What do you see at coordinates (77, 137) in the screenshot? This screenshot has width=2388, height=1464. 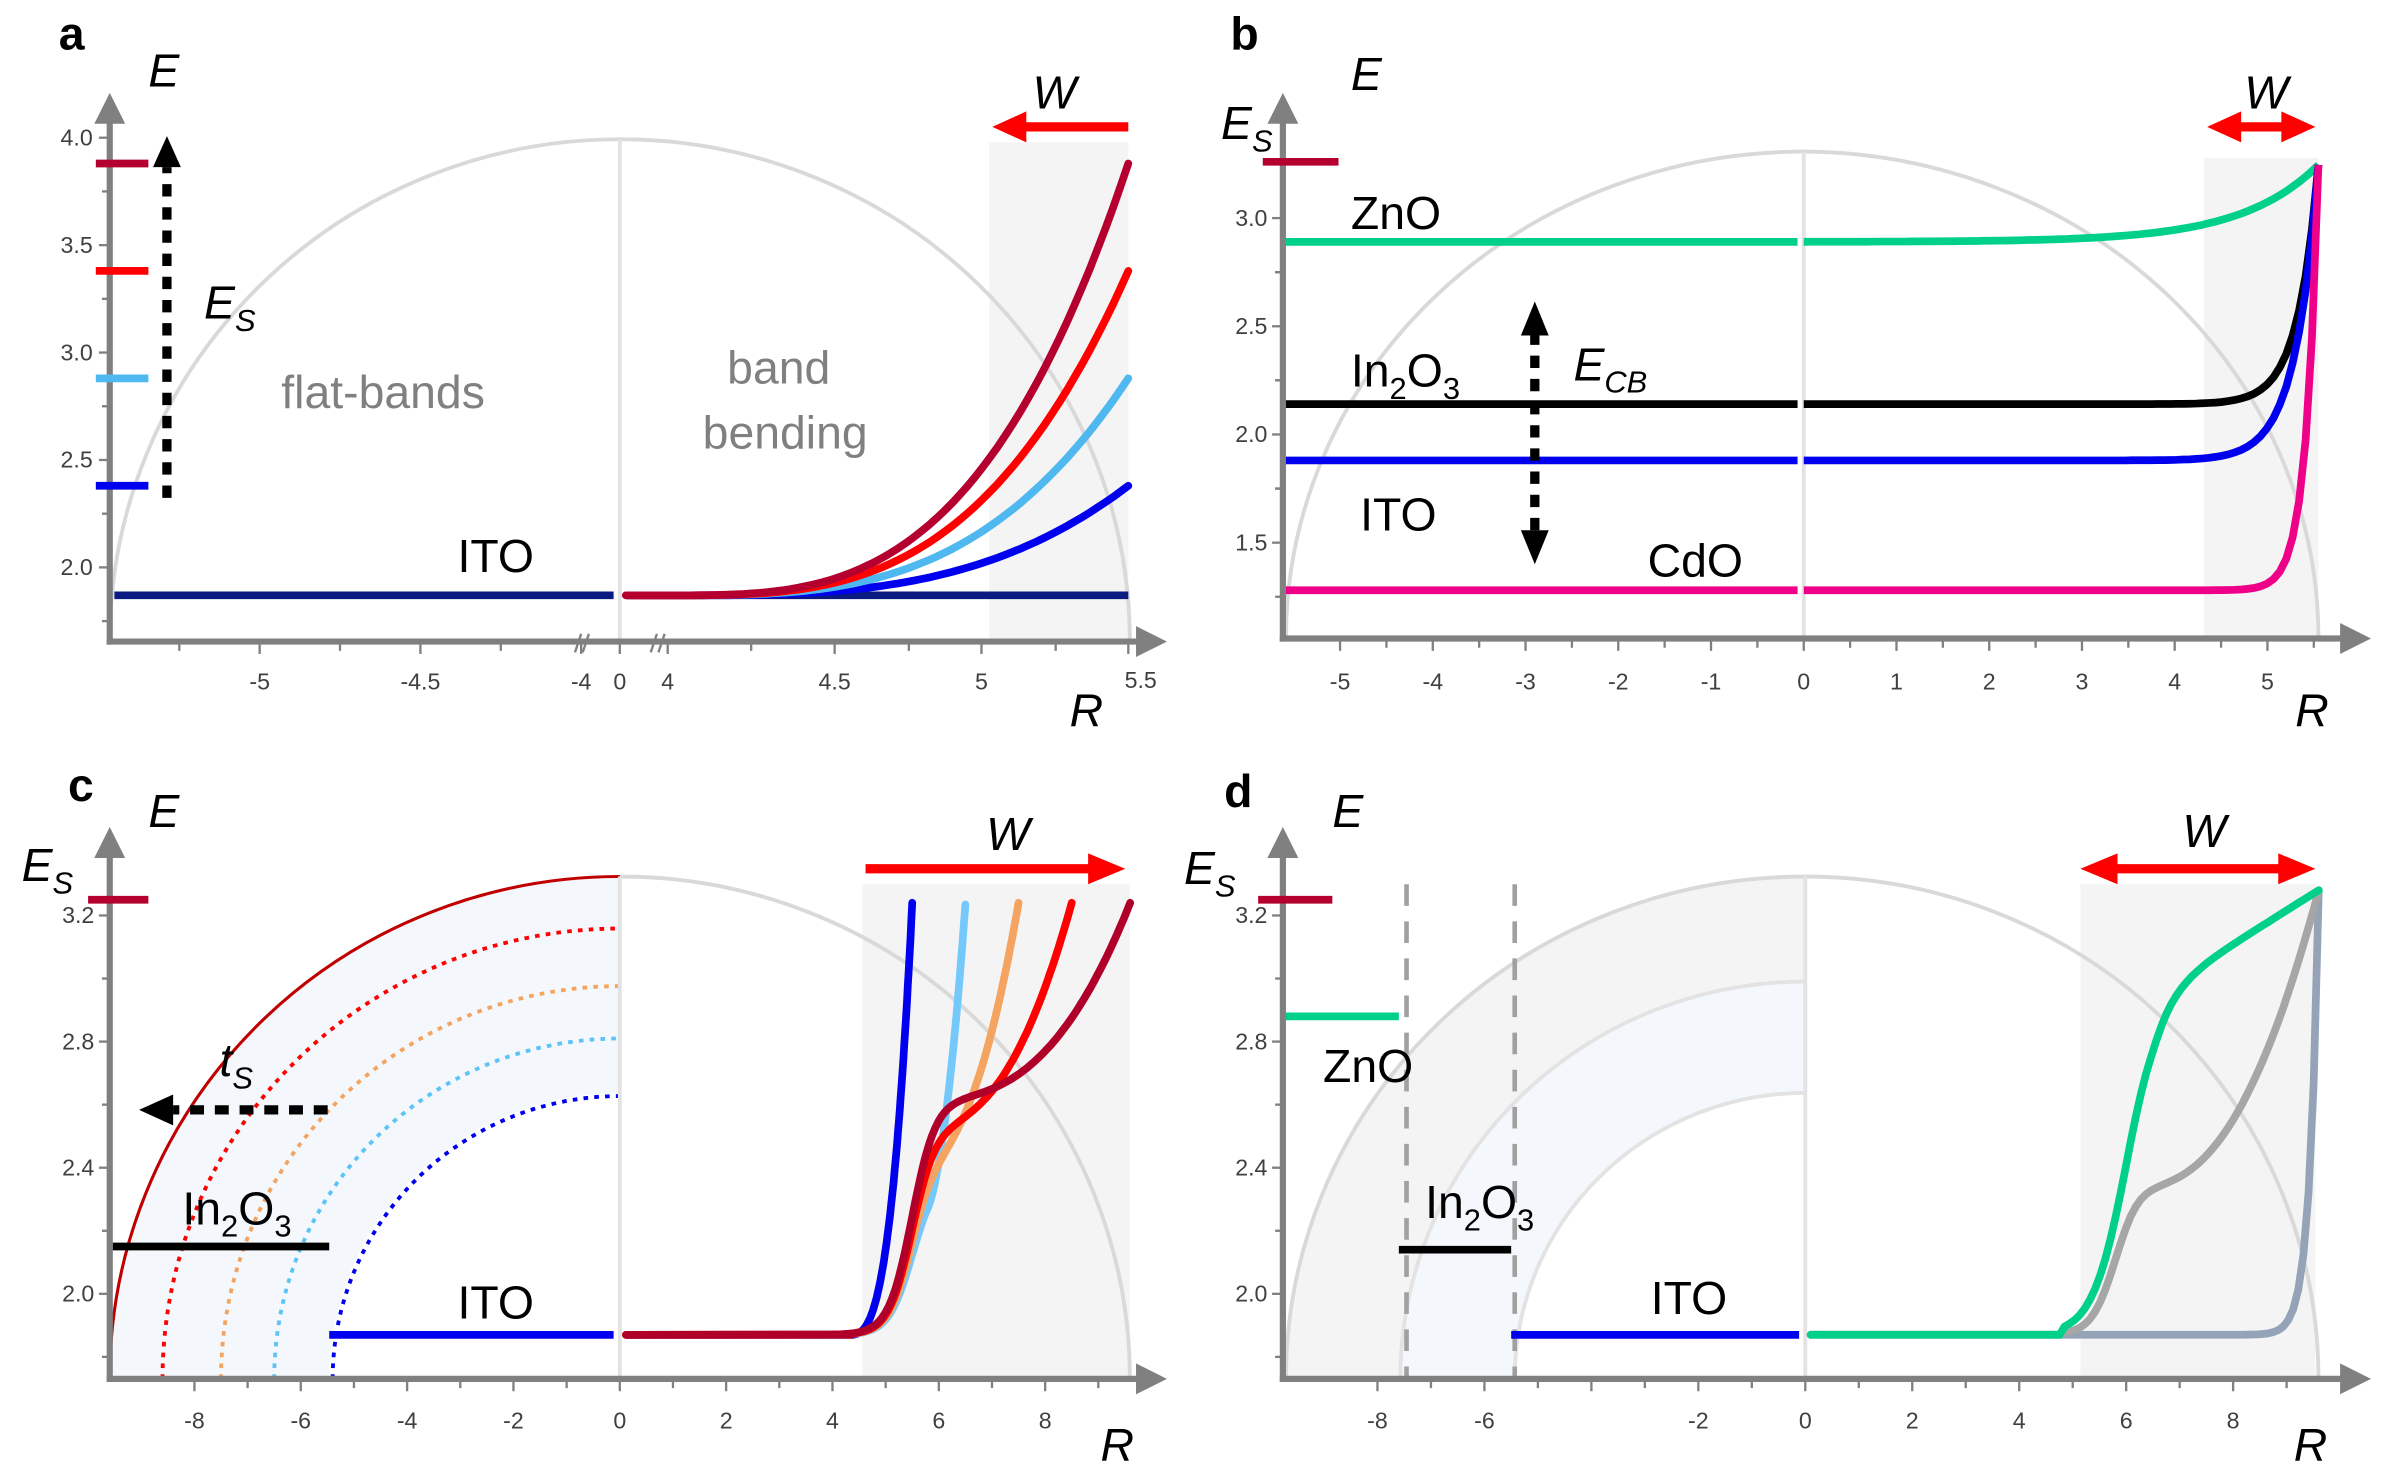 I see `y-tick-label: 4.0` at bounding box center [77, 137].